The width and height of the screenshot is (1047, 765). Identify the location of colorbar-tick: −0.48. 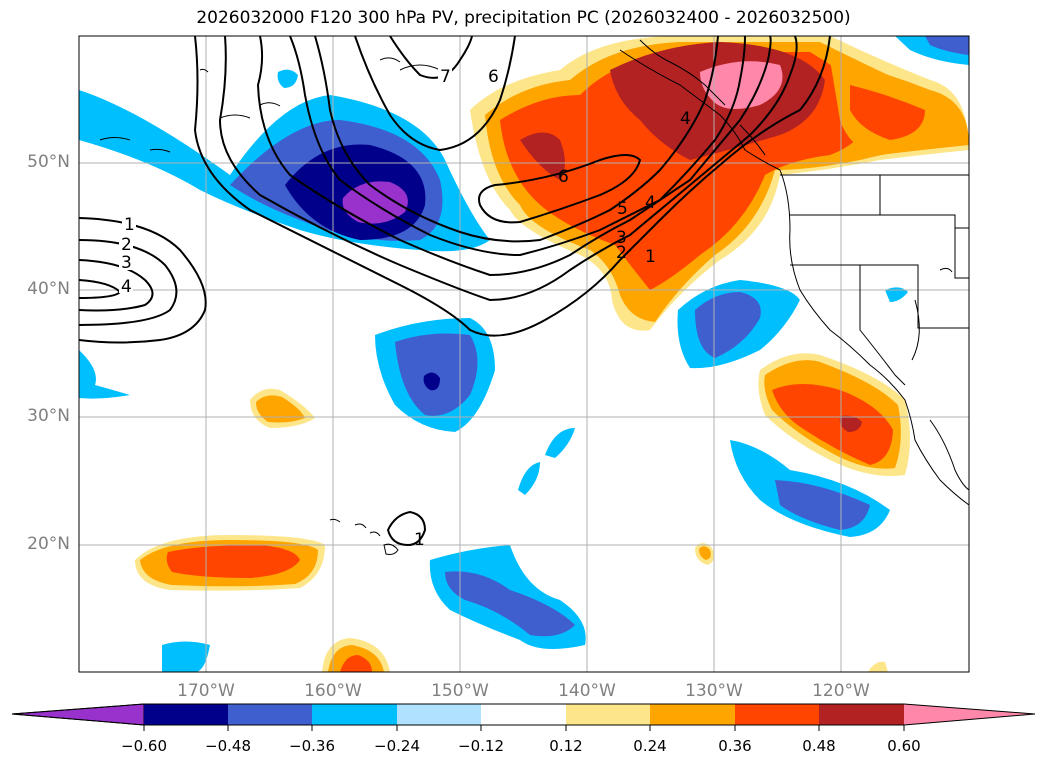
(228, 746).